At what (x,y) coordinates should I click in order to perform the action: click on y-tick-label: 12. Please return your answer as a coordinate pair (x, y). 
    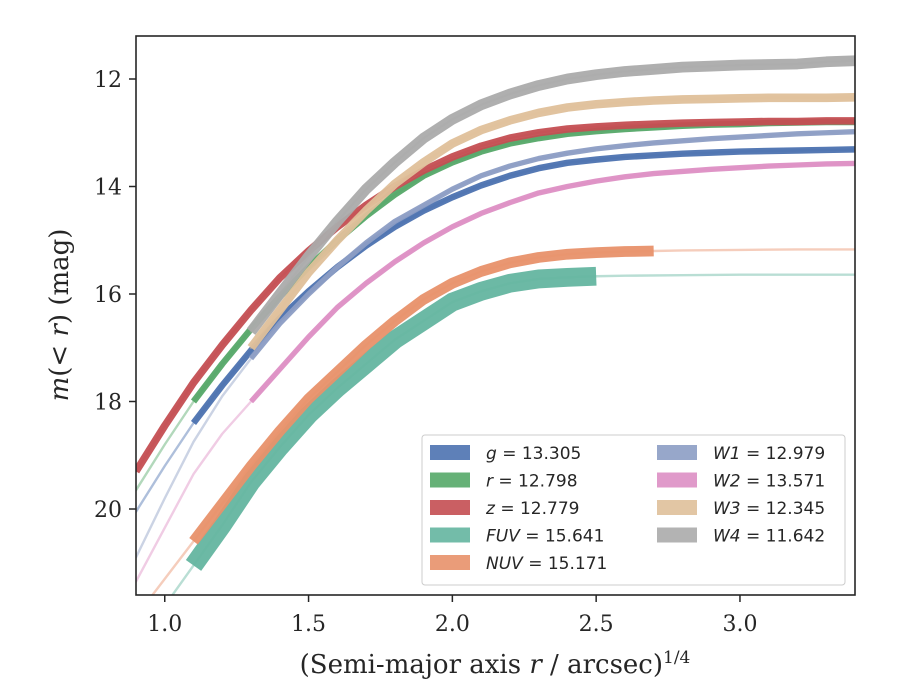
    Looking at the image, I should click on (108, 80).